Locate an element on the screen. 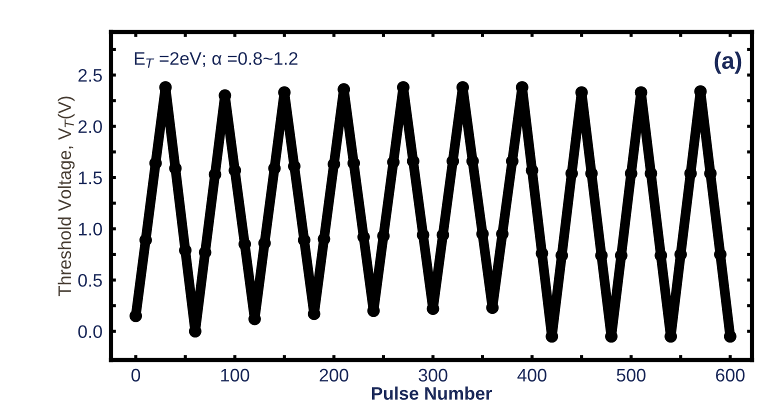 Image resolution: width=760 pixels, height=419 pixels. y-tick-label: 0.0 is located at coordinates (90, 331).